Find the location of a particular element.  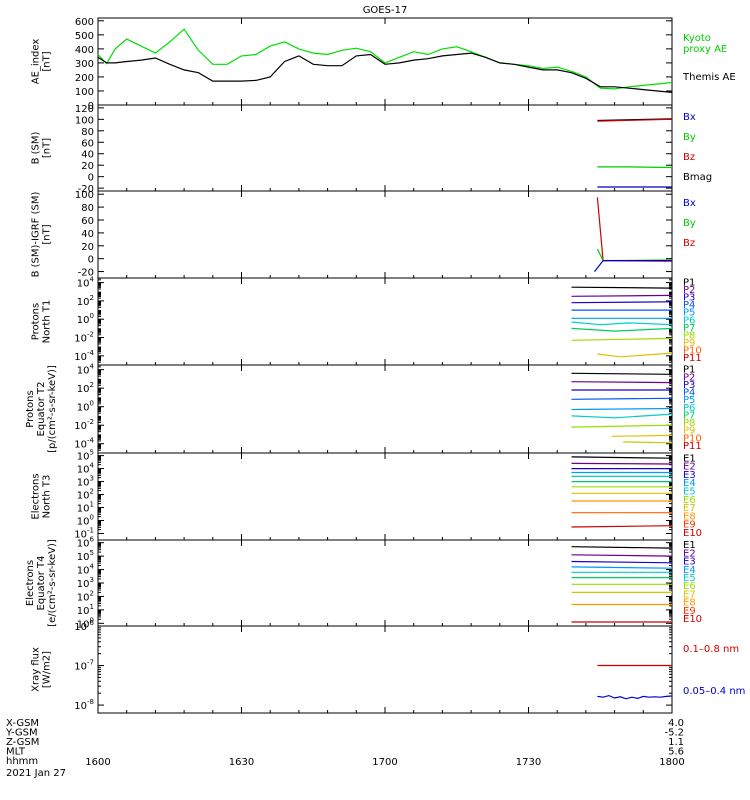

legend-entry: P7 is located at coordinates (689, 328).